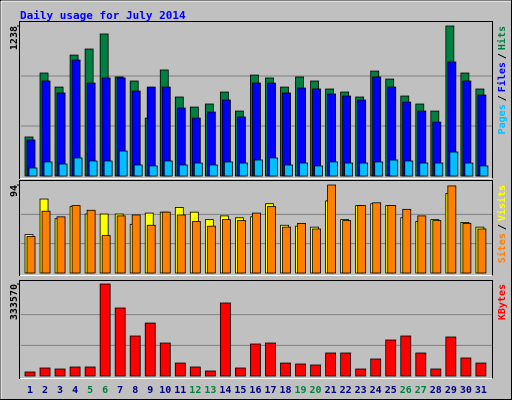 The image size is (512, 400). Describe the element at coordinates (103, 15) in the screenshot. I see `chart-title: Daily usage for July 2014` at that location.